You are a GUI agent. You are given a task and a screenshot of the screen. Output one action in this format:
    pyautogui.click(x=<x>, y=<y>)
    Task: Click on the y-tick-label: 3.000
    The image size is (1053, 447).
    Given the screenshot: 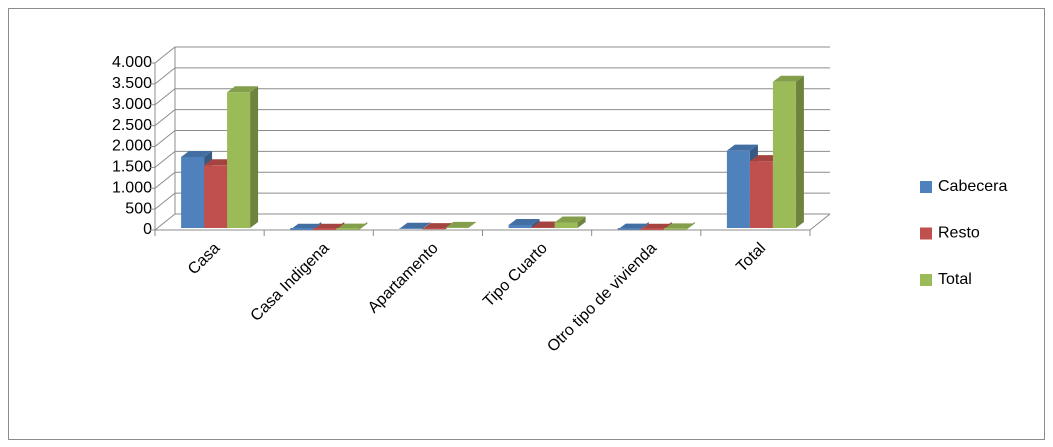 What is the action you would take?
    pyautogui.click(x=132, y=104)
    